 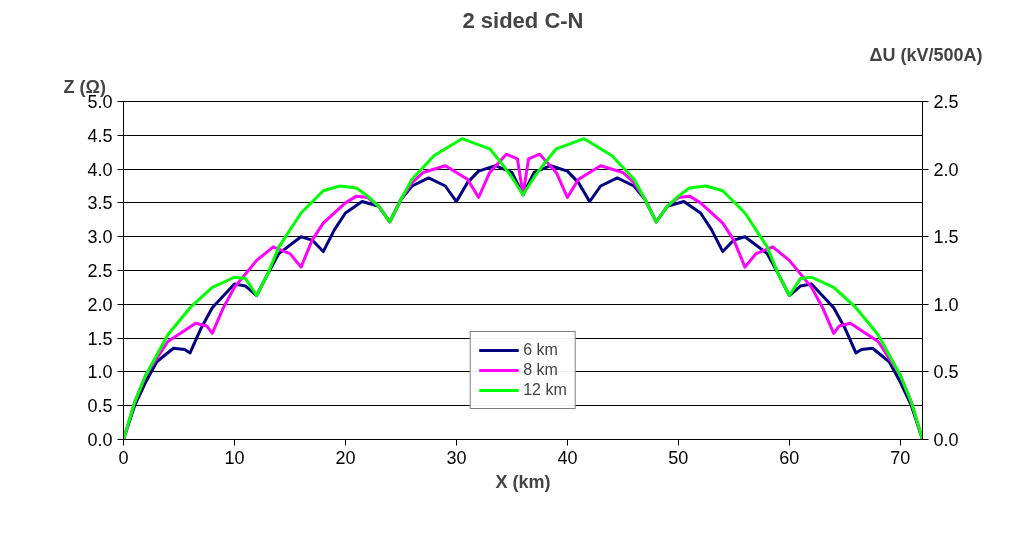 I want to click on y-tick-label: 0.5, so click(x=100, y=406).